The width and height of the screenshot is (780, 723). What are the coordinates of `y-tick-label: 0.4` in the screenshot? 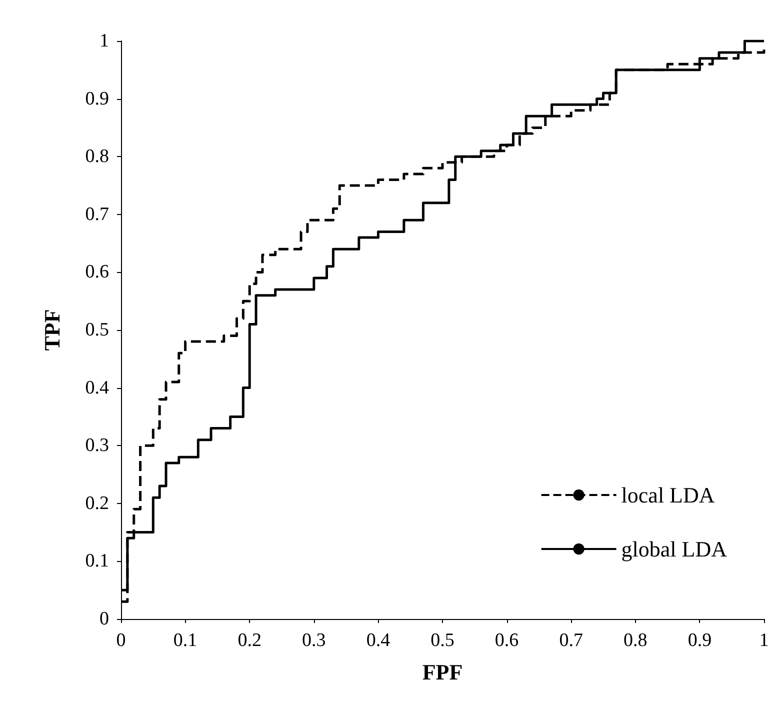 It's located at (97, 387).